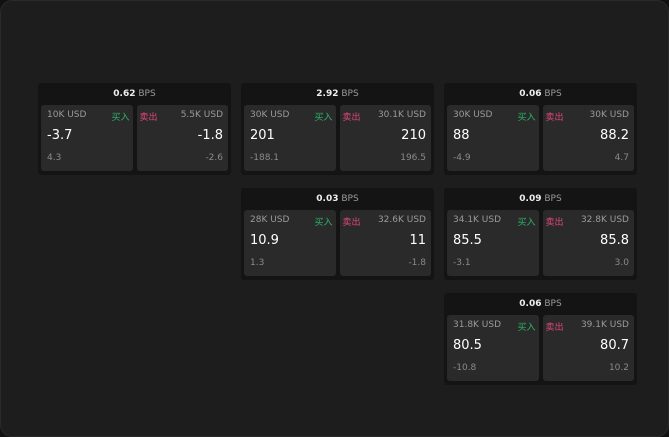  Describe the element at coordinates (290, 138) in the screenshot. I see `buy-button: 30K USD 买入 201 -188.1` at that location.